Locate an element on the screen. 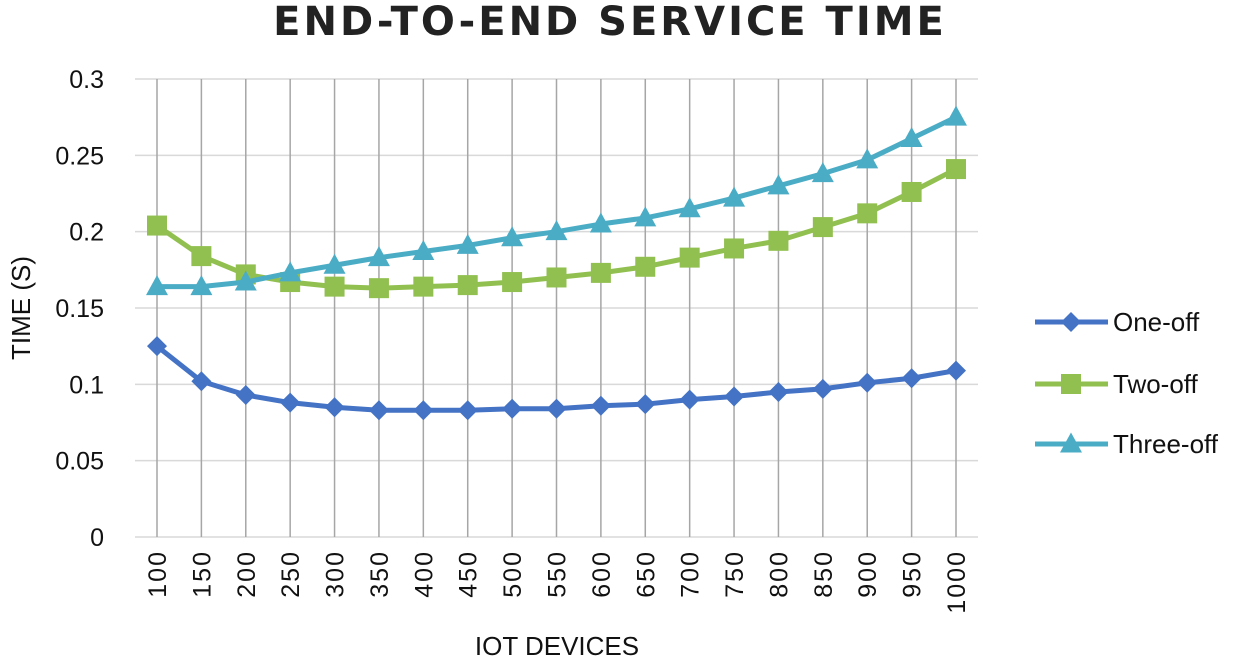 Image resolution: width=1245 pixels, height=660 pixels. y-tick-label: 0.15 is located at coordinates (79, 309).